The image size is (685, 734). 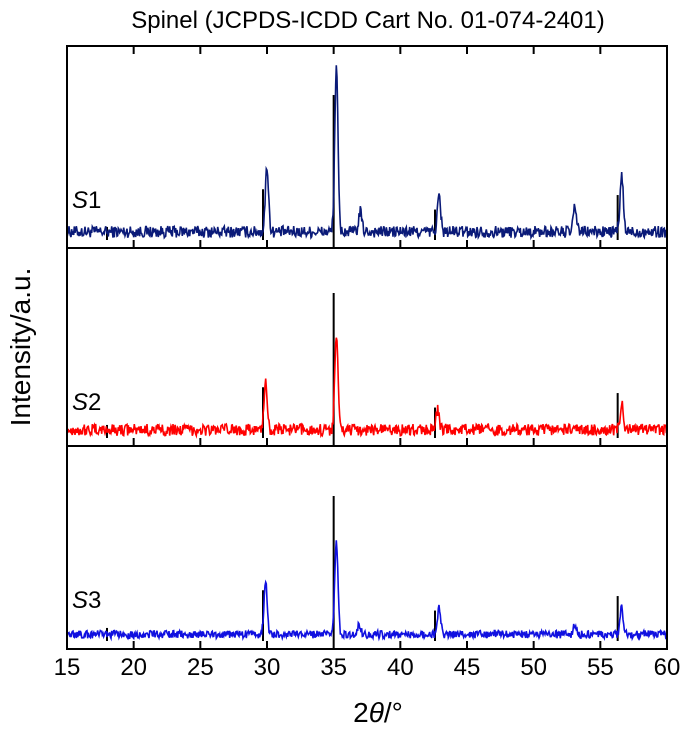 I want to click on x-tick-label: 20, so click(x=133, y=667).